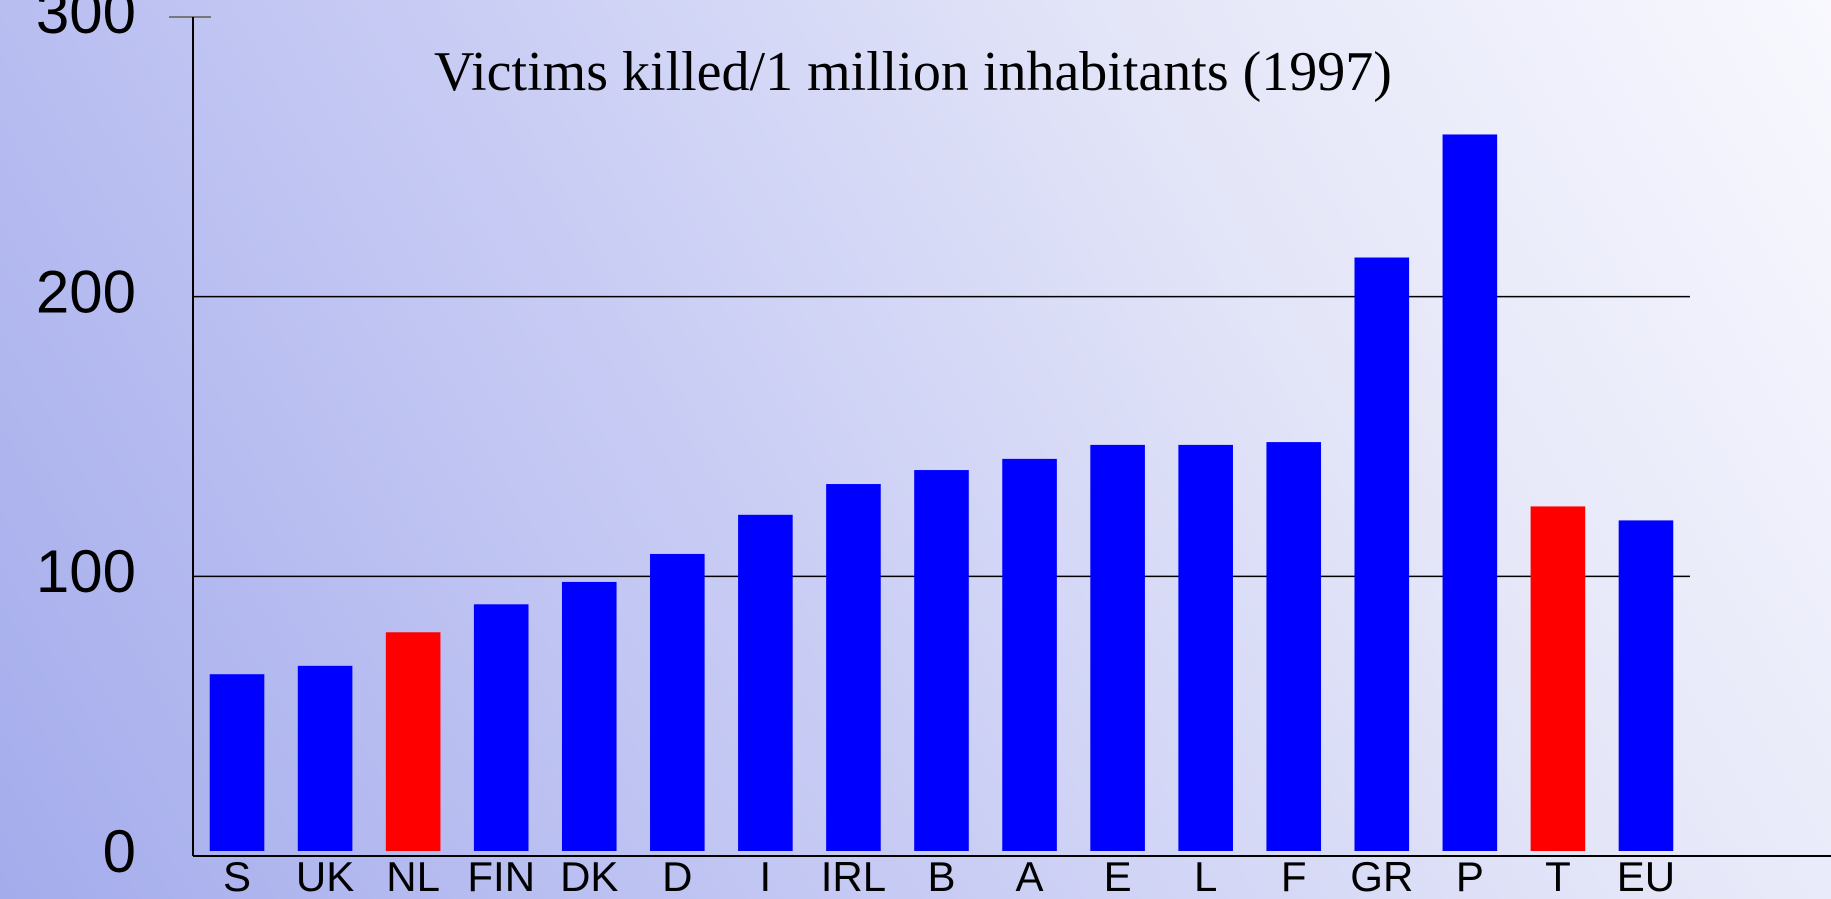  What do you see at coordinates (1205, 876) in the screenshot?
I see `x-tick-label: L` at bounding box center [1205, 876].